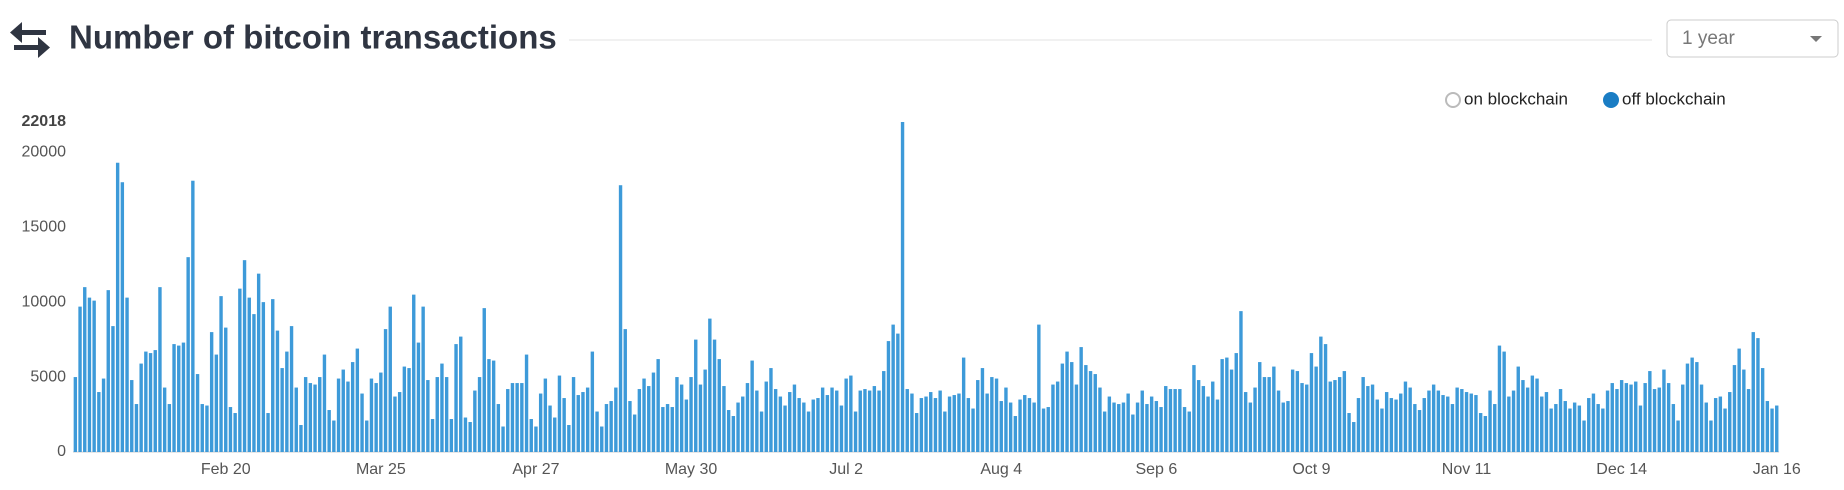  I want to click on legend-label: on blockchain, so click(1516, 98).